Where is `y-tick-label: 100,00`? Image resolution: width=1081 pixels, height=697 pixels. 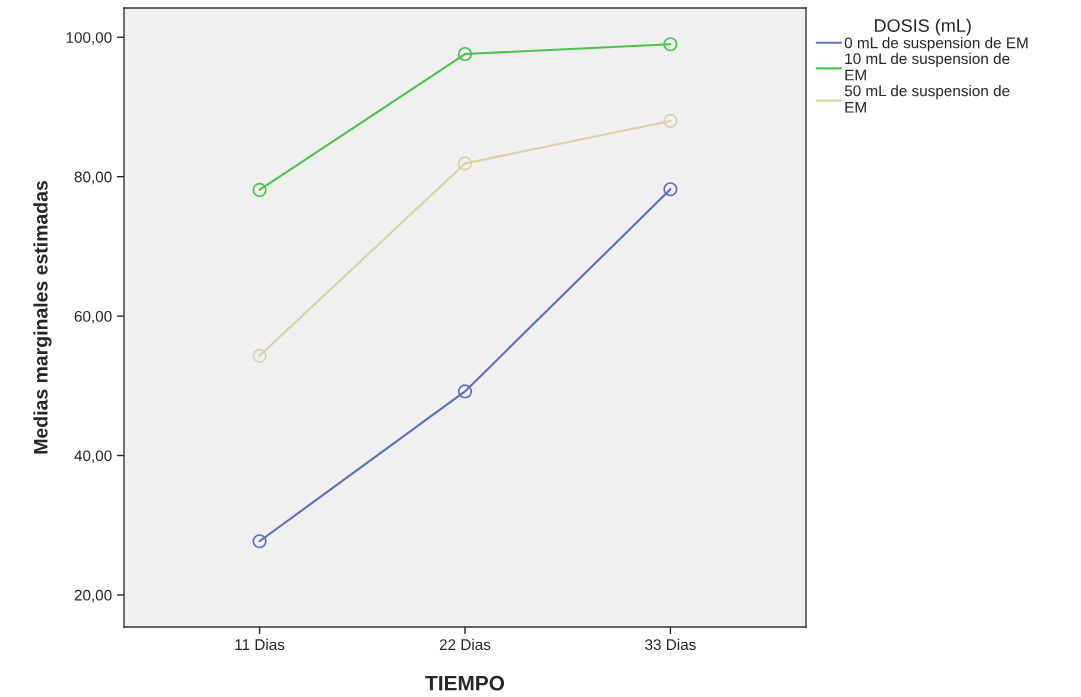
y-tick-label: 100,00 is located at coordinates (89, 38).